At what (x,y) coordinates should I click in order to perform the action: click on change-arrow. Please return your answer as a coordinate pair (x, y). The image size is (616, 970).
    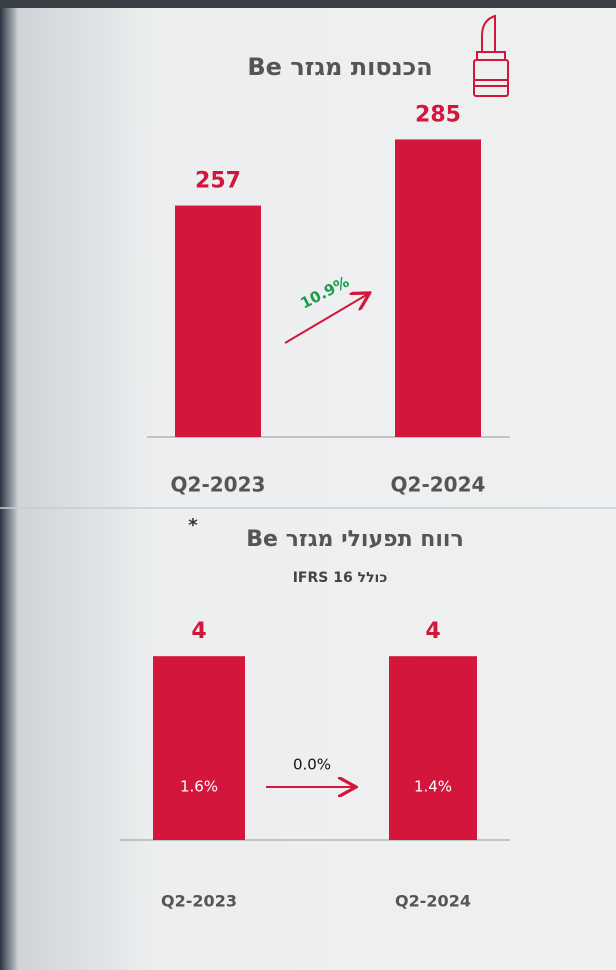
    Looking at the image, I should click on (326, 319).